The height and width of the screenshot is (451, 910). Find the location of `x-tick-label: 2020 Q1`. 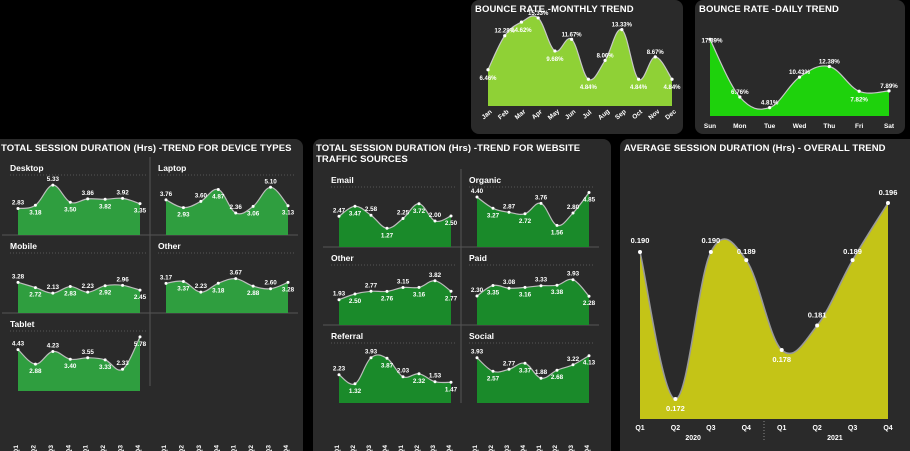

x-tick-label: 2020 Q1 is located at coordinates (337, 448).